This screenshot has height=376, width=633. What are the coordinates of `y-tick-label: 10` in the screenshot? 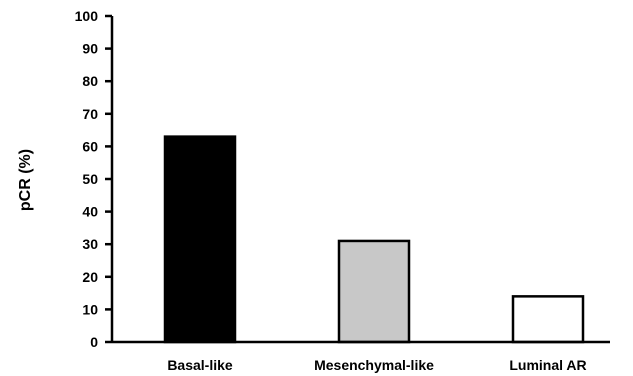 It's located at (90, 309).